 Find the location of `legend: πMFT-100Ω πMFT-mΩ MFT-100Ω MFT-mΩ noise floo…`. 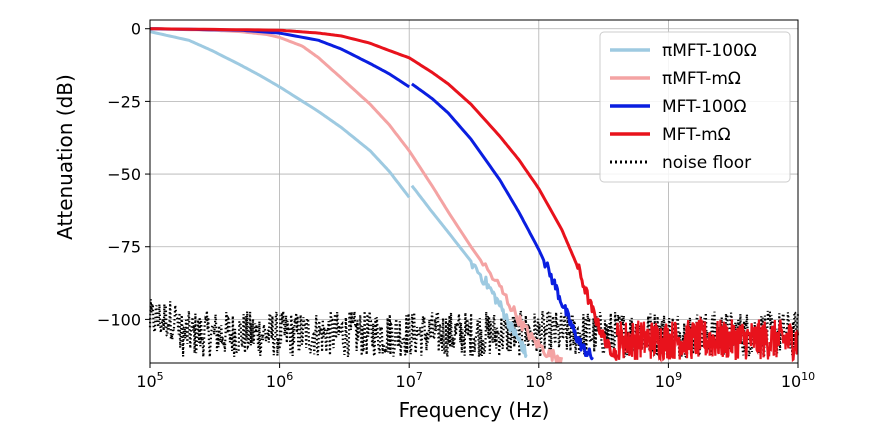

legend: πMFT-100Ω πMFT-mΩ MFT-100Ω MFT-mΩ noise floo… is located at coordinates (695, 107).